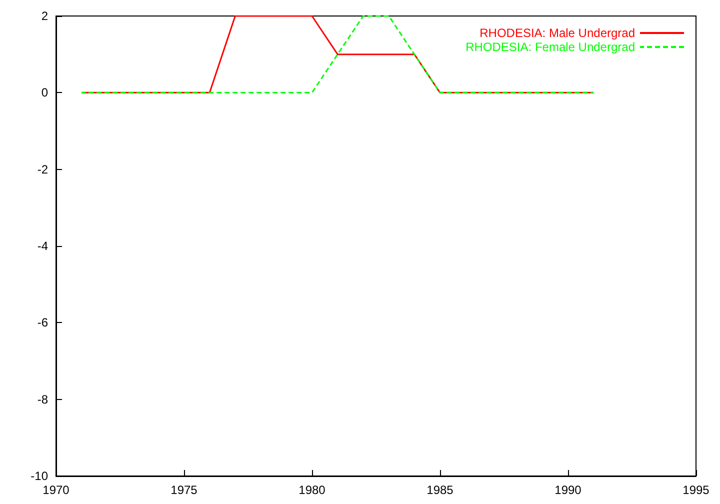 Image resolution: width=720 pixels, height=504 pixels. I want to click on x-tick-label: 1975, so click(184, 490).